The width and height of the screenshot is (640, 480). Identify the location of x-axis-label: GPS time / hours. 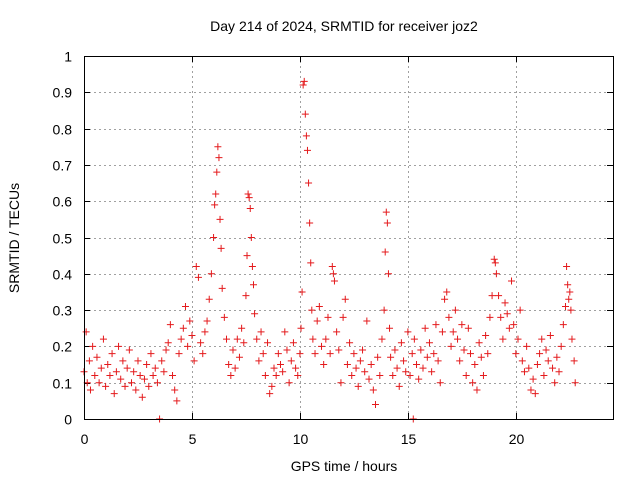
(344, 466).